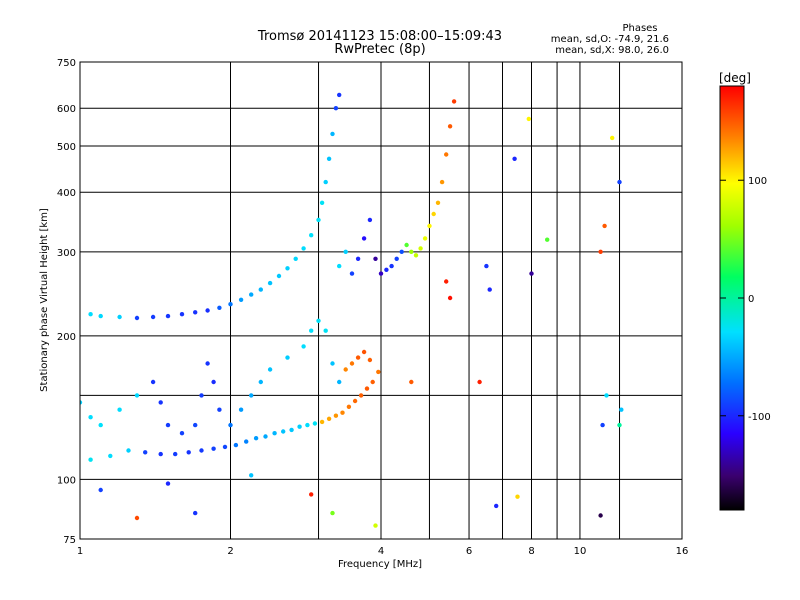 The height and width of the screenshot is (600, 800). What do you see at coordinates (580, 551) in the screenshot?
I see `x-tick-label: 10` at bounding box center [580, 551].